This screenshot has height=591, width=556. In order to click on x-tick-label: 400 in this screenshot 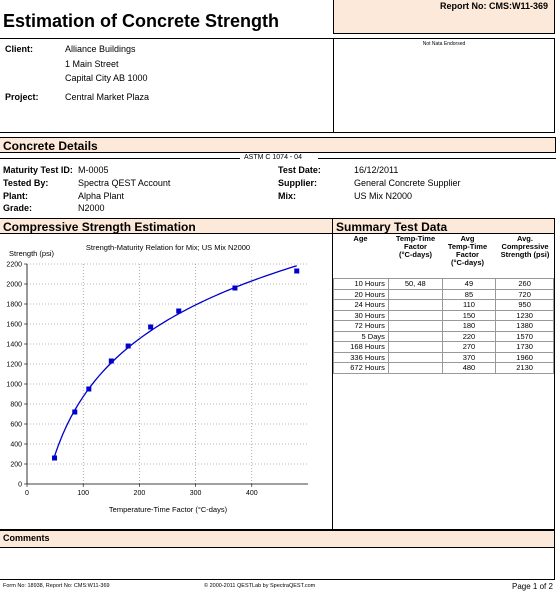, I will do `click(252, 493)`.